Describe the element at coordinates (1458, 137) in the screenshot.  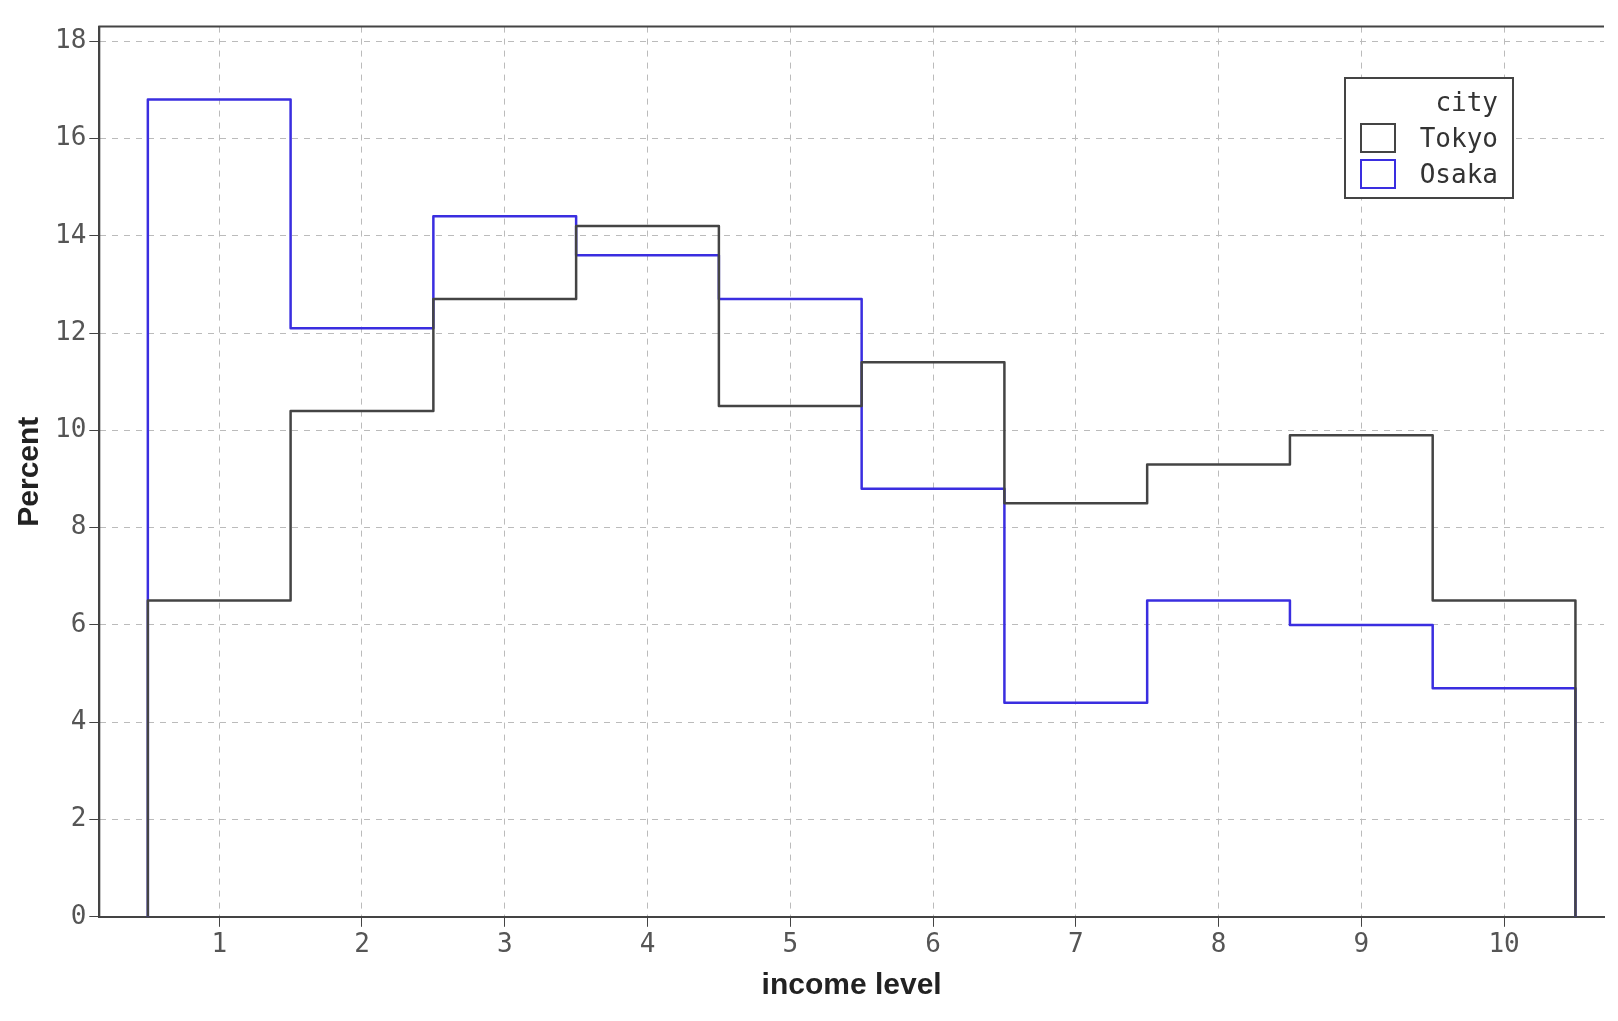
I see `legend-label: Tokyo` at that location.